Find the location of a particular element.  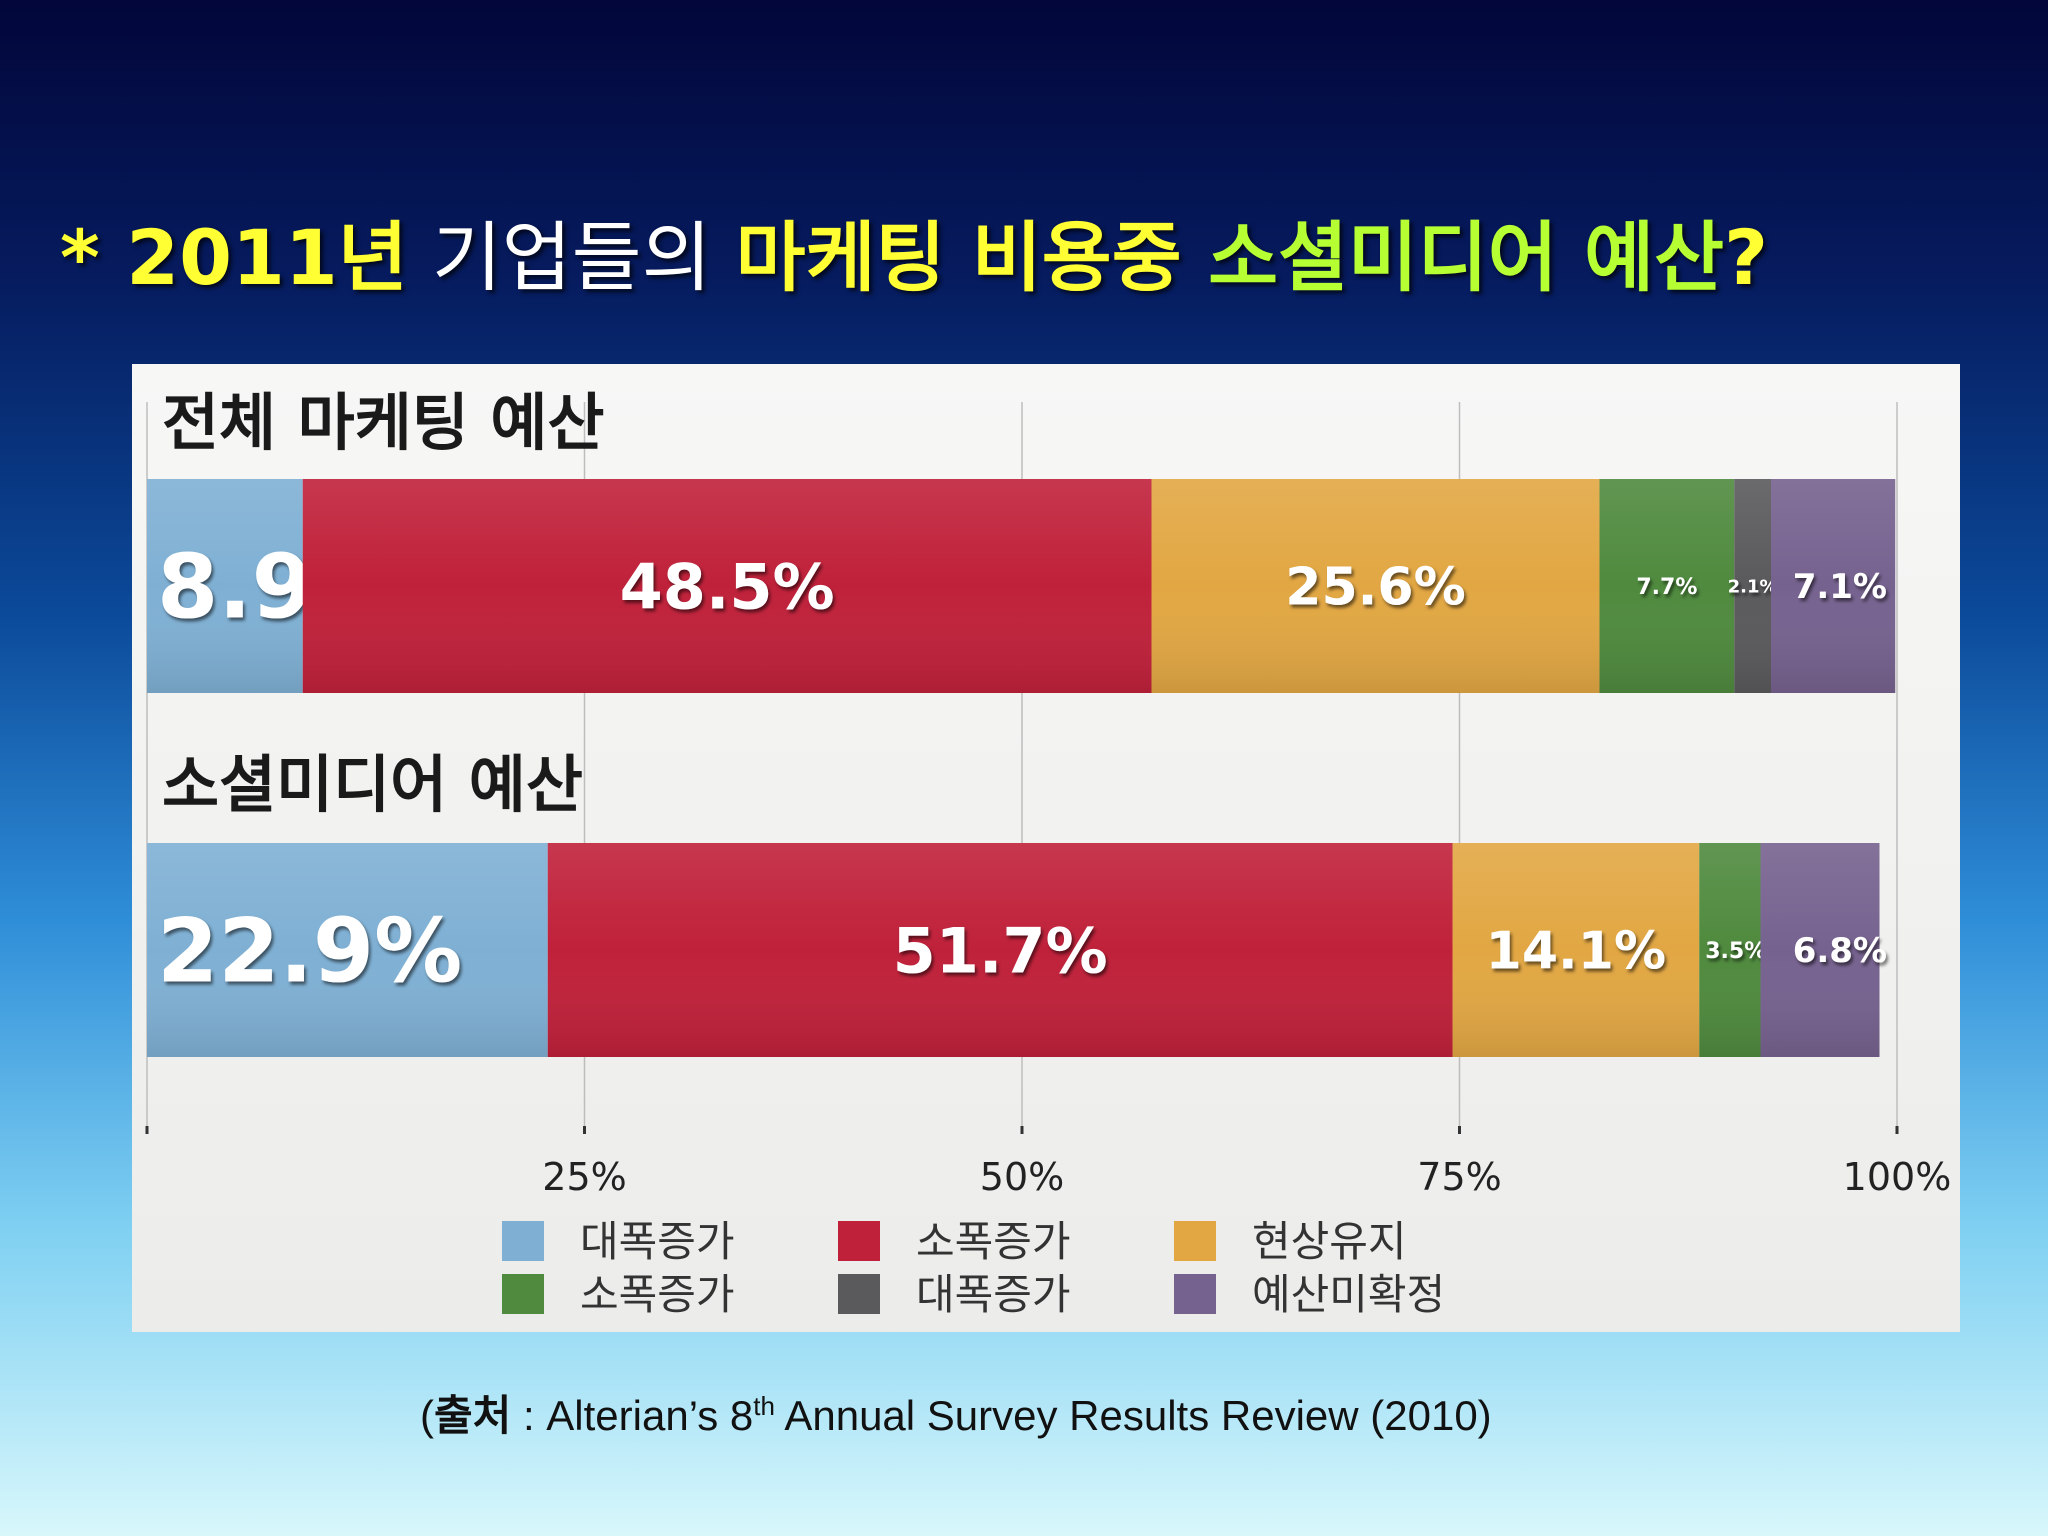

title-suffix: ? is located at coordinates (1746, 257).